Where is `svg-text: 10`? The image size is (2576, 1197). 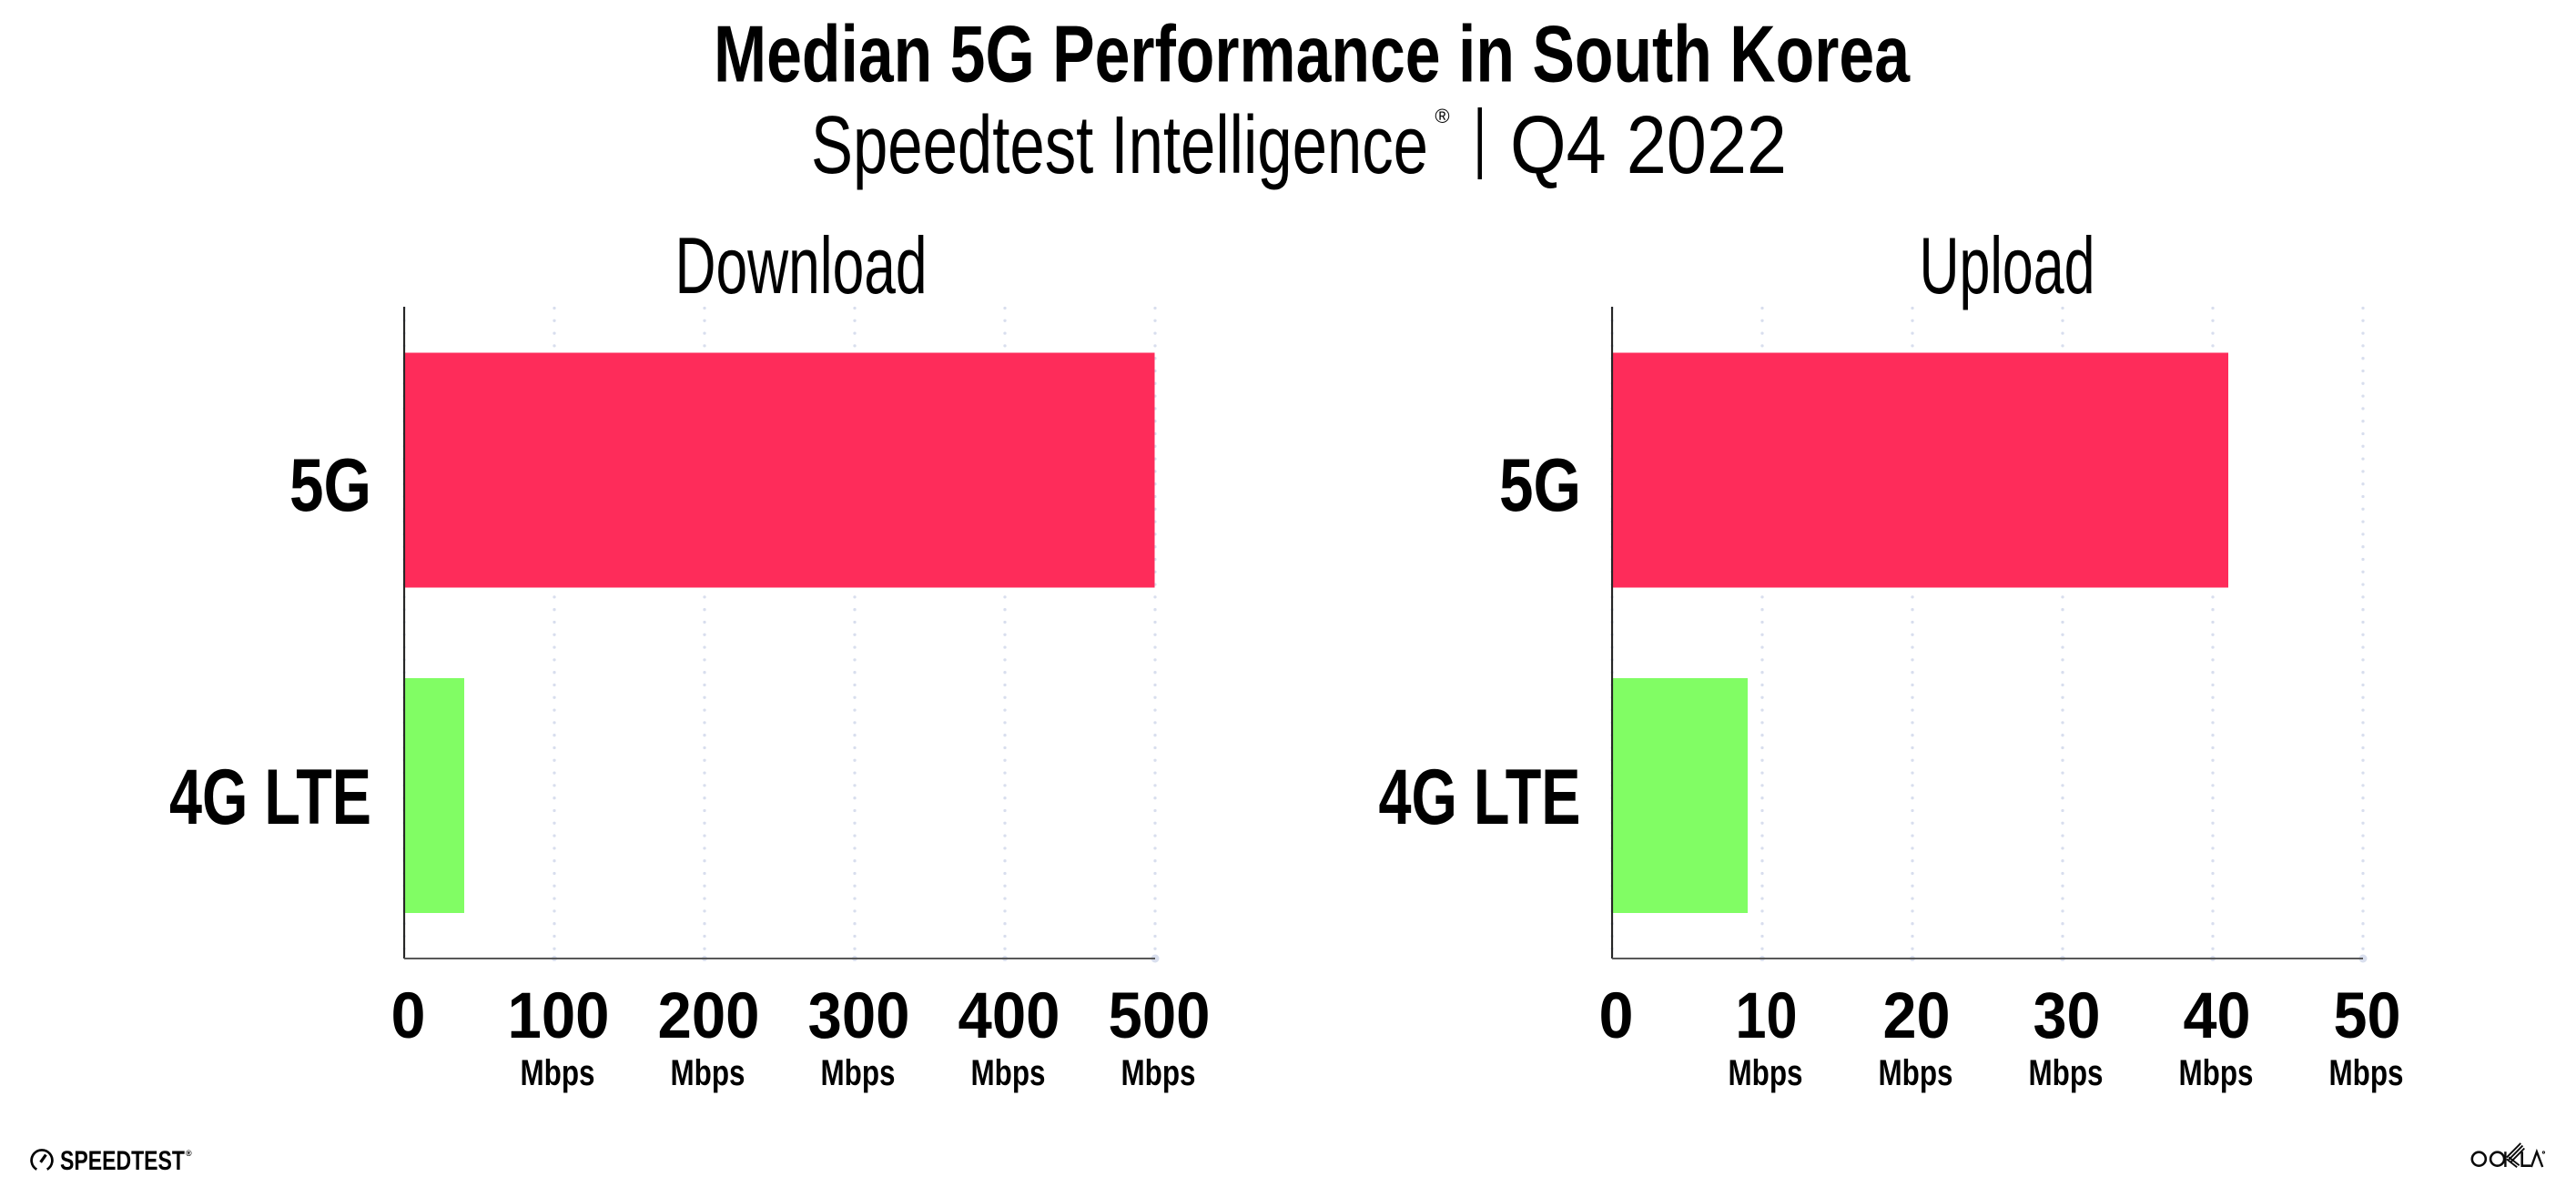 svg-text: 10 is located at coordinates (1767, 1016).